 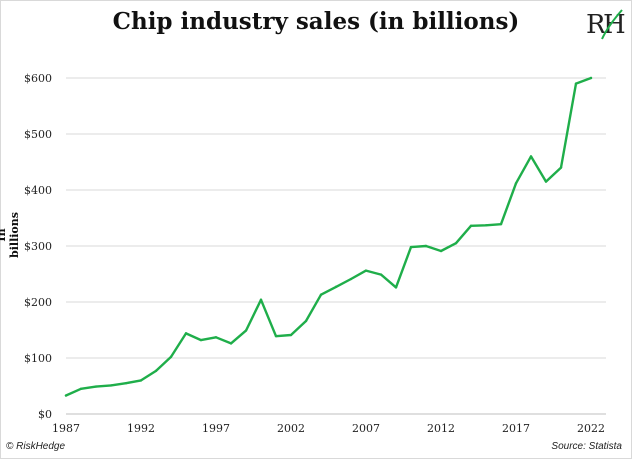 What do you see at coordinates (36, 446) in the screenshot?
I see `copyright-text: © RiskHedge` at bounding box center [36, 446].